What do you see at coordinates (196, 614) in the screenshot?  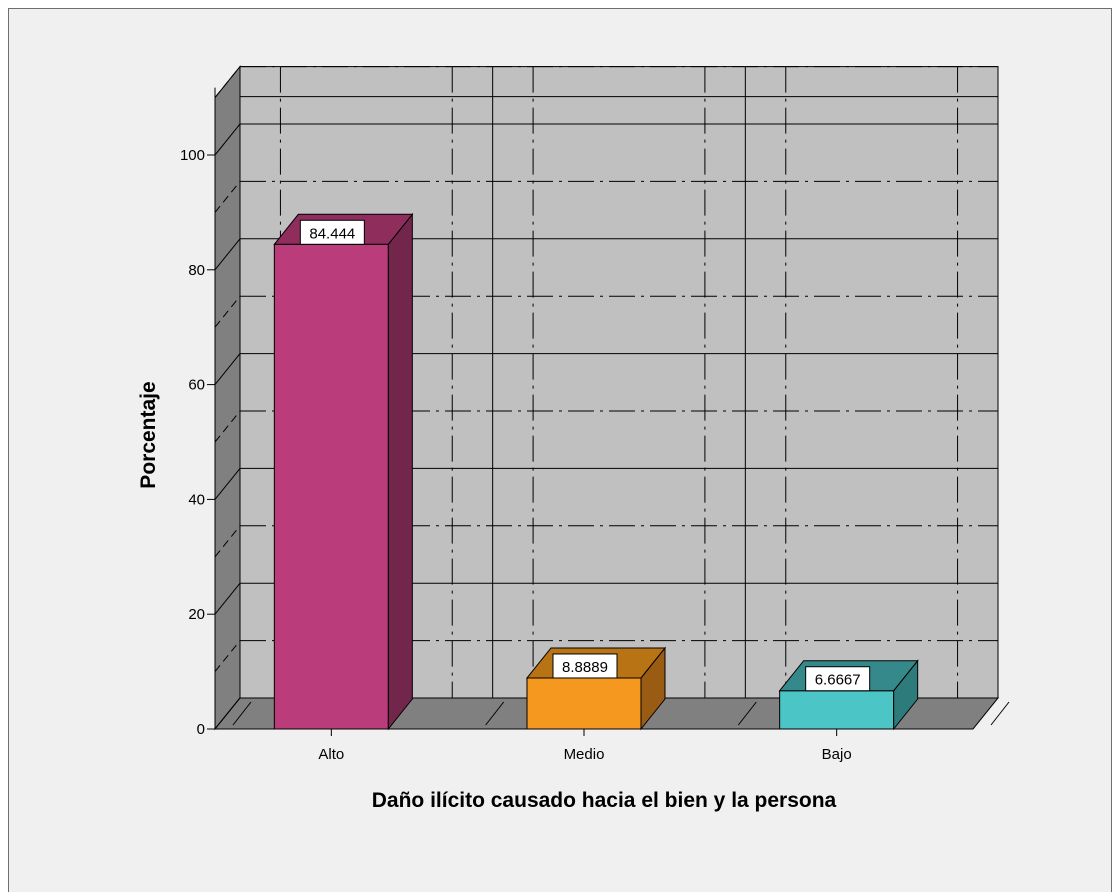 I see `y-tick-label: 20` at bounding box center [196, 614].